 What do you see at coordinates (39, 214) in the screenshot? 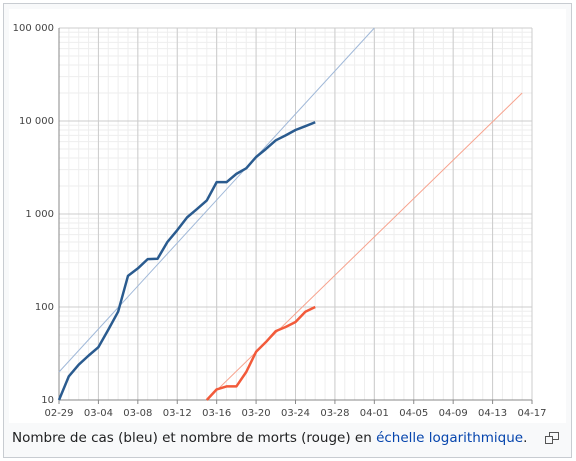
I see `y-tick-label: 1 000` at bounding box center [39, 214].